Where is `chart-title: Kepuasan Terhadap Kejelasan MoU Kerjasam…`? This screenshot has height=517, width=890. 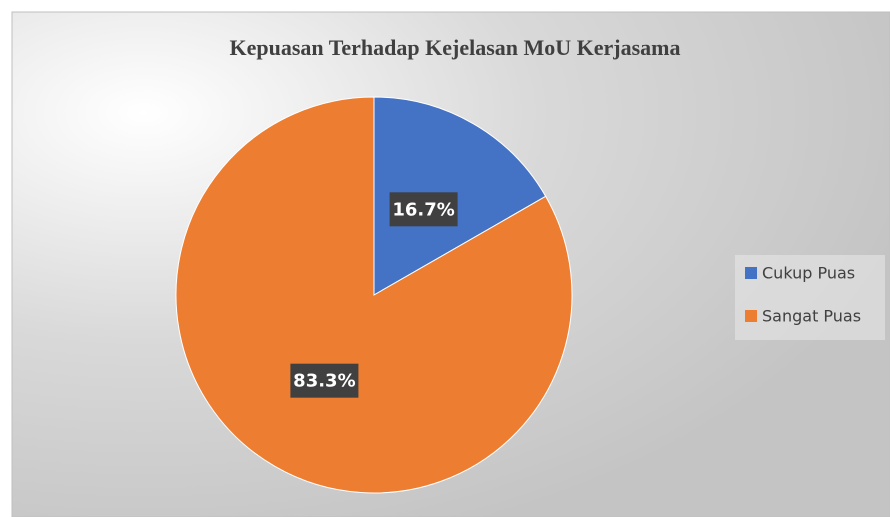
chart-title: Kepuasan Terhadap Kejelasan MoU Kerjasam… is located at coordinates (454, 47).